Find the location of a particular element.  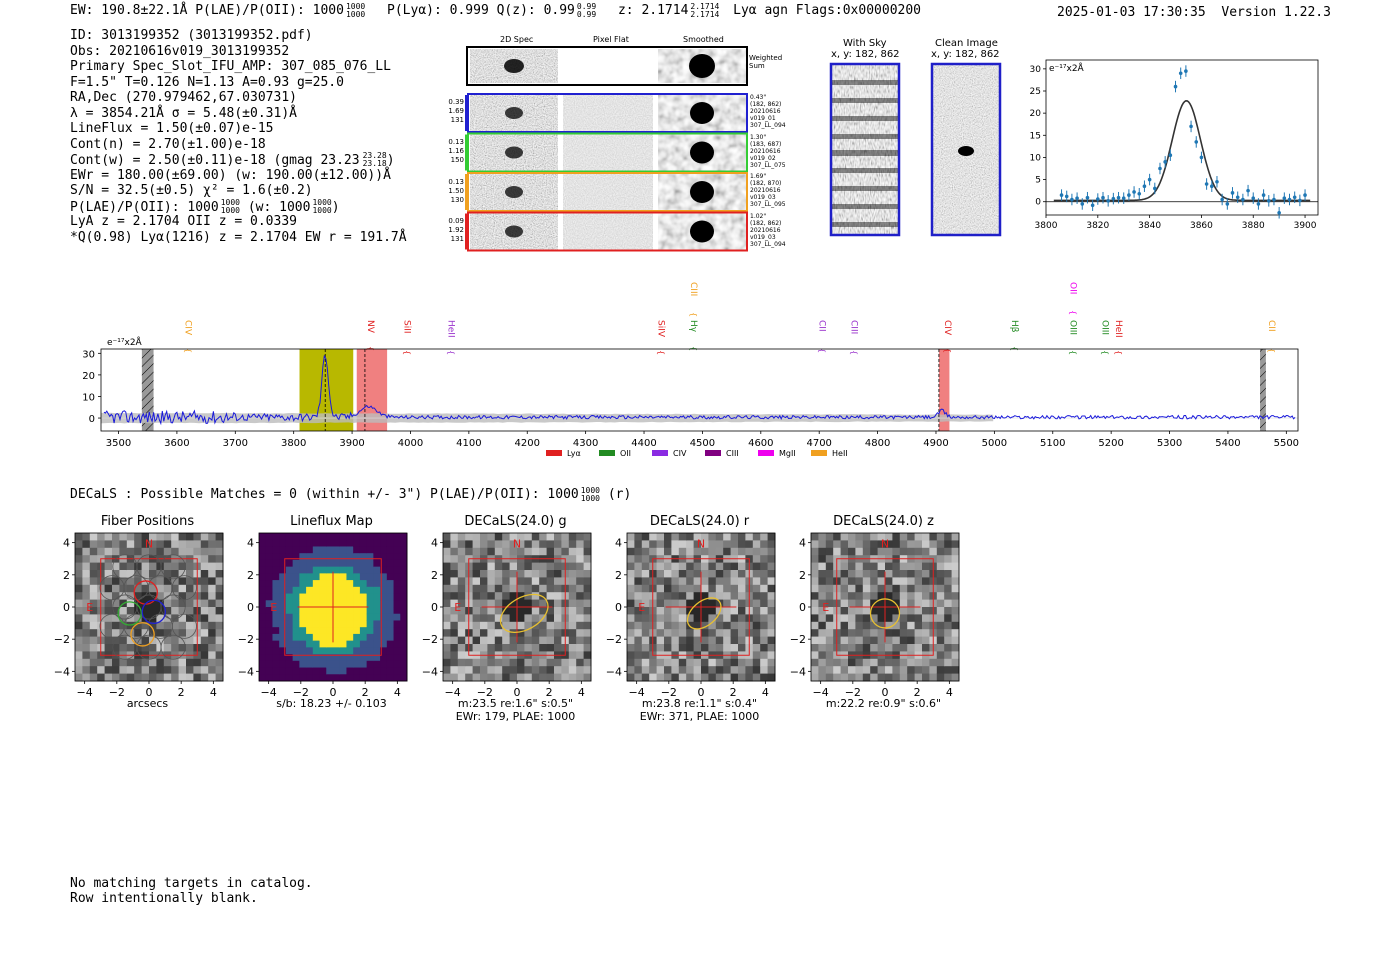

col-header-pixel-flat: Pixel Flat is located at coordinates (611, 39).